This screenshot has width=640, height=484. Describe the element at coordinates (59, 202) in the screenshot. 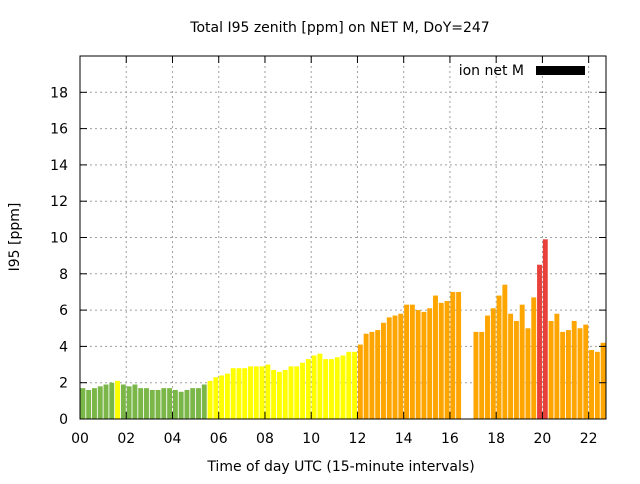

I see `y-tick-label: 12` at that location.